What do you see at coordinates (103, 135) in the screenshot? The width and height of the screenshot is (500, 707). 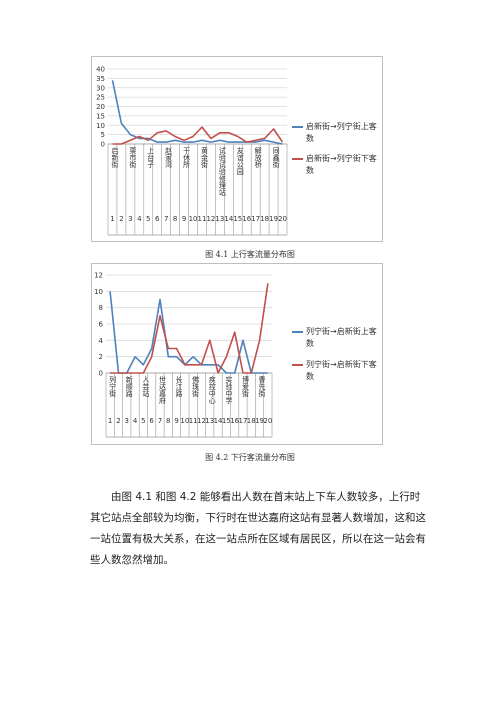 I see `y-tick-label: 5` at bounding box center [103, 135].